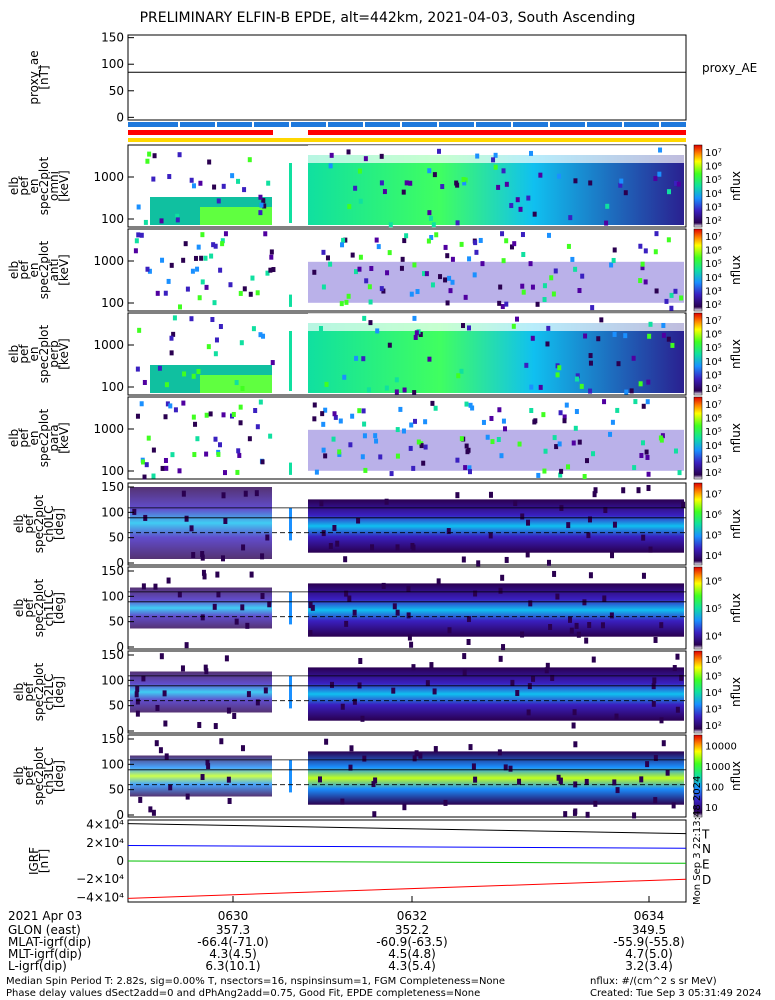 This screenshot has height=1000, width=775. What do you see at coordinates (112, 571) in the screenshot?
I see `ytick-spec_pa_1-3: 150` at bounding box center [112, 571].